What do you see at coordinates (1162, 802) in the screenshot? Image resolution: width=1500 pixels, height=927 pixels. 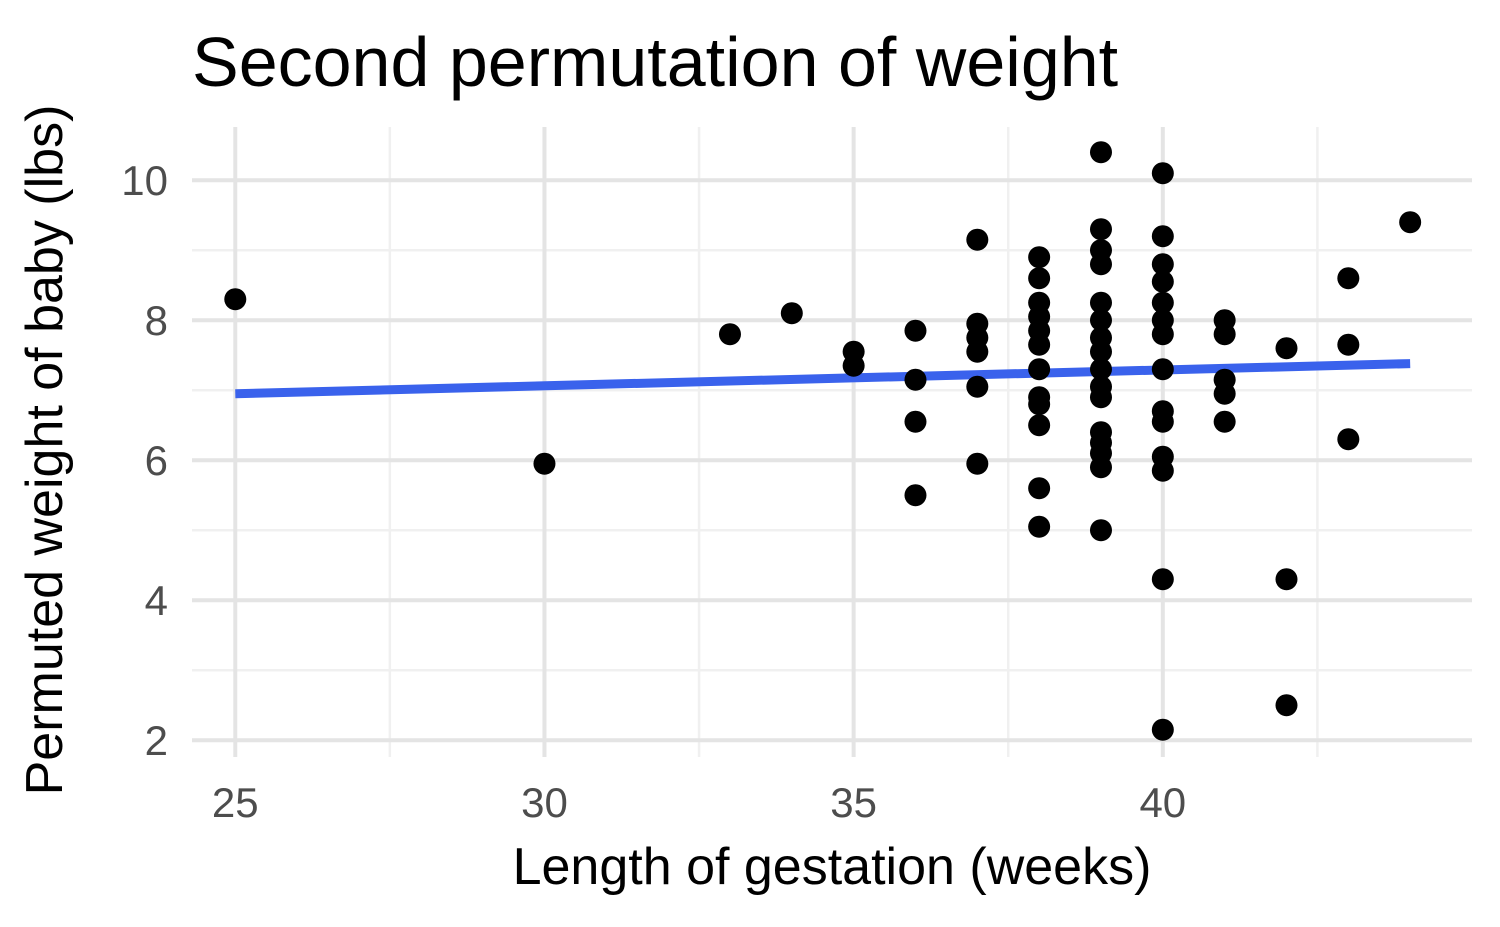 I see `x-tick-label: 40` at bounding box center [1162, 802].